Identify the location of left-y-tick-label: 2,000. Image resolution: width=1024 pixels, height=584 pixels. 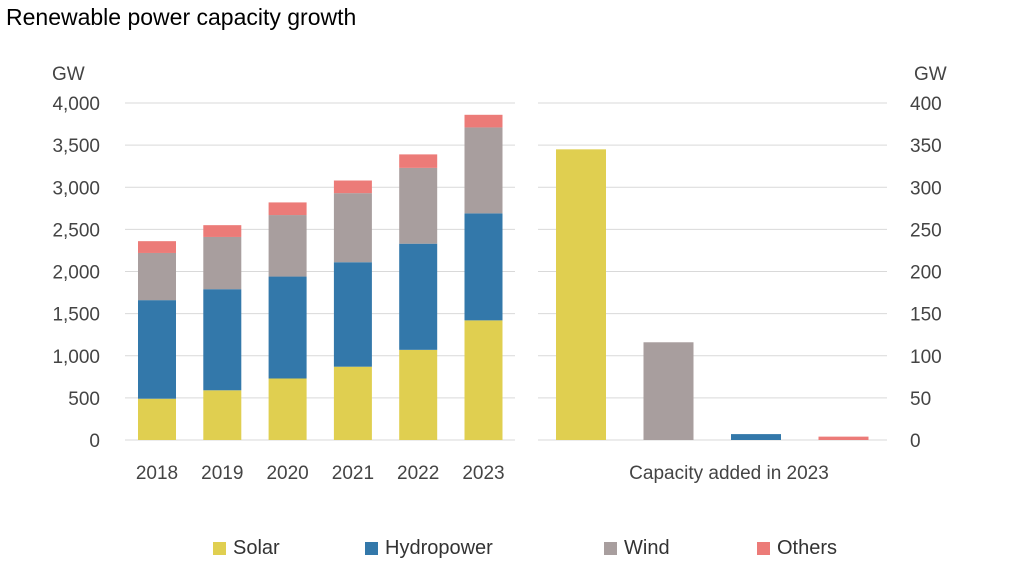
(76, 273).